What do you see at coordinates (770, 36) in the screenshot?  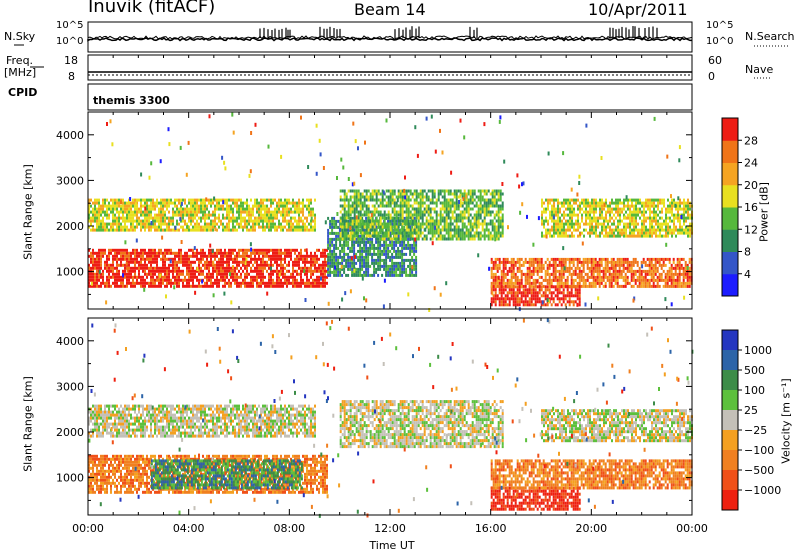 I see `noise-search-label: N.Search` at bounding box center [770, 36].